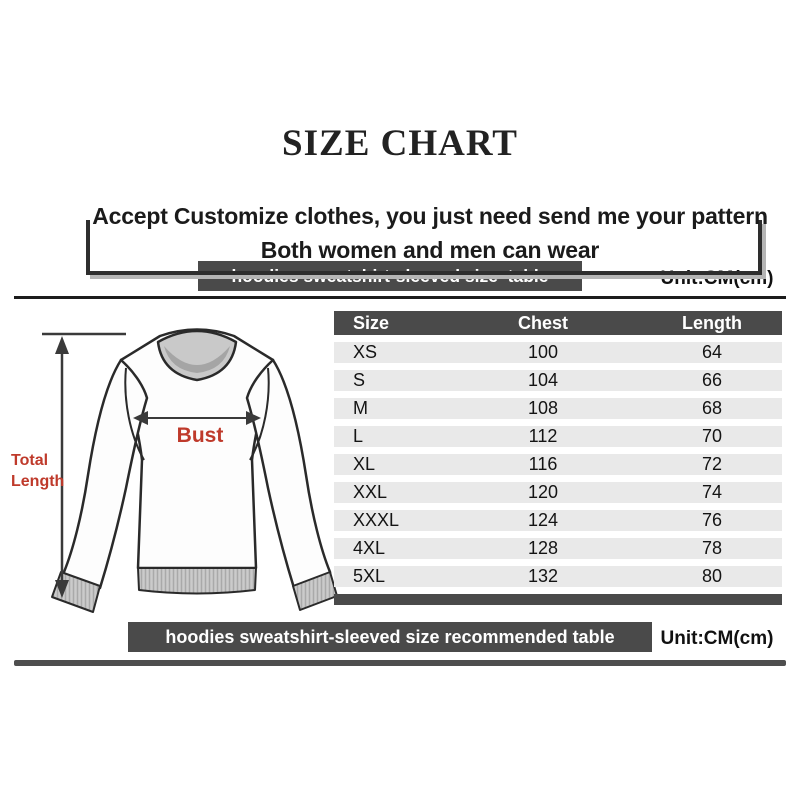 Image resolution: width=800 pixels, height=800 pixels. Describe the element at coordinates (712, 408) in the screenshot. I see `cell-length: 68` at that location.